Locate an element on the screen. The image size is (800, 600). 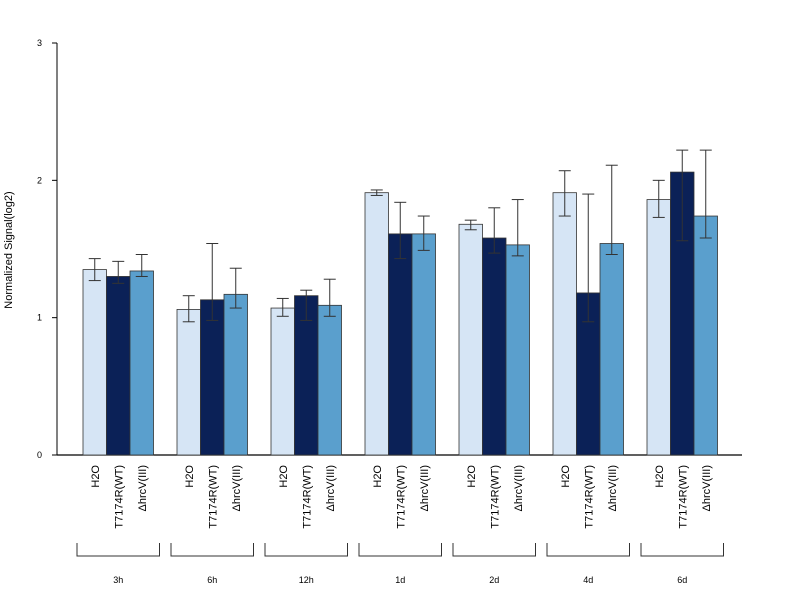
group-label: 6h is located at coordinates (212, 580).